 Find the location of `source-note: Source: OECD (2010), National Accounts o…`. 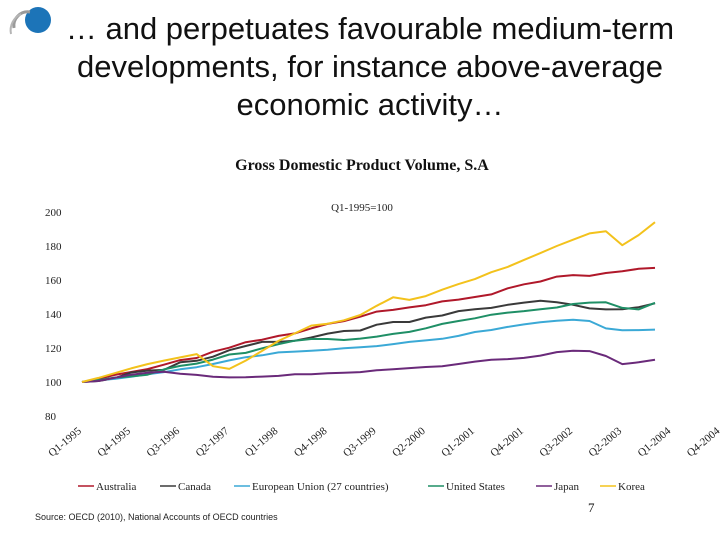

source-note: Source: OECD (2010), National Accounts o… is located at coordinates (156, 517).